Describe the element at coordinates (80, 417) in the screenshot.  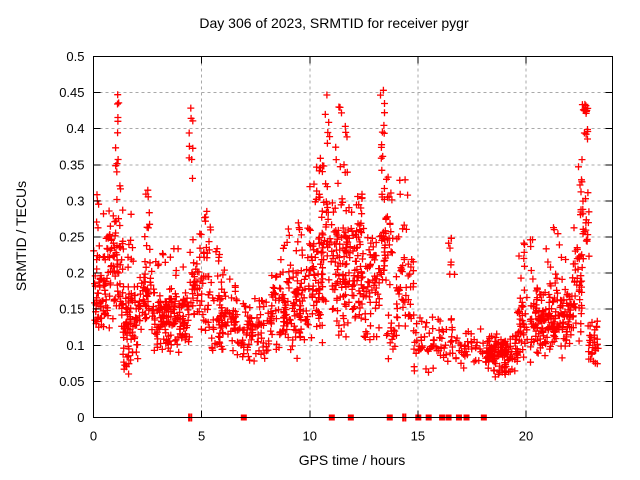
I see `y-tick-label: 0` at that location.